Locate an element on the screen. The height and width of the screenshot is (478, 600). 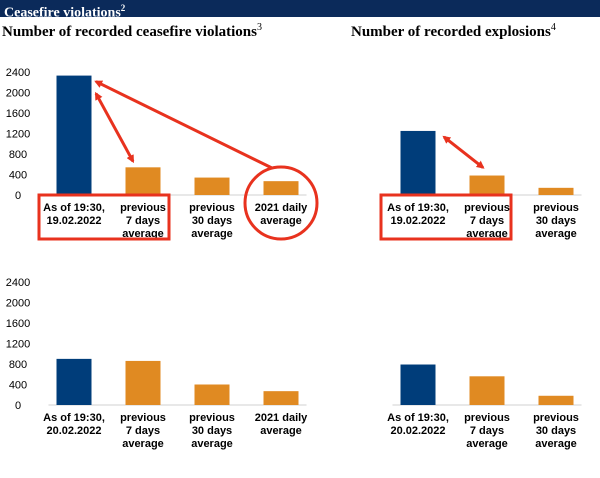
arrow-current-to-7day is located at coordinates (114, 127).